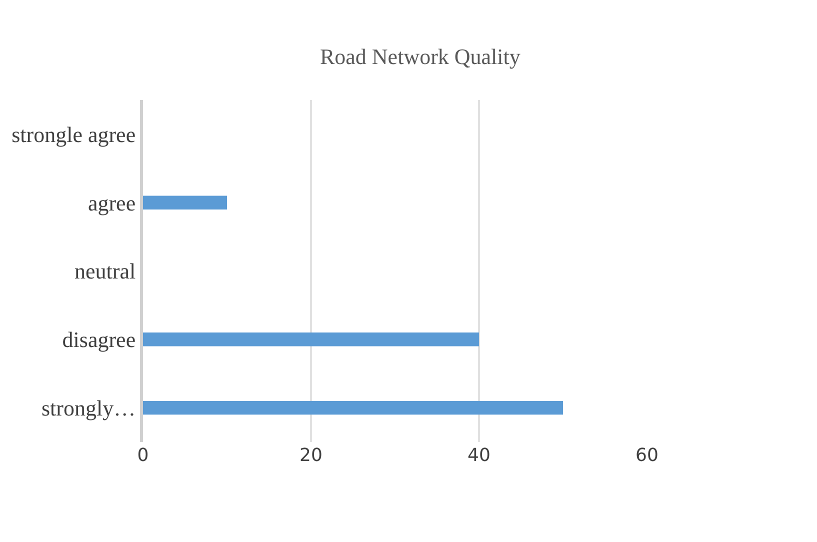 Image resolution: width=817 pixels, height=542 pixels. What do you see at coordinates (99, 339) in the screenshot?
I see `y-tick-label: disagree` at bounding box center [99, 339].